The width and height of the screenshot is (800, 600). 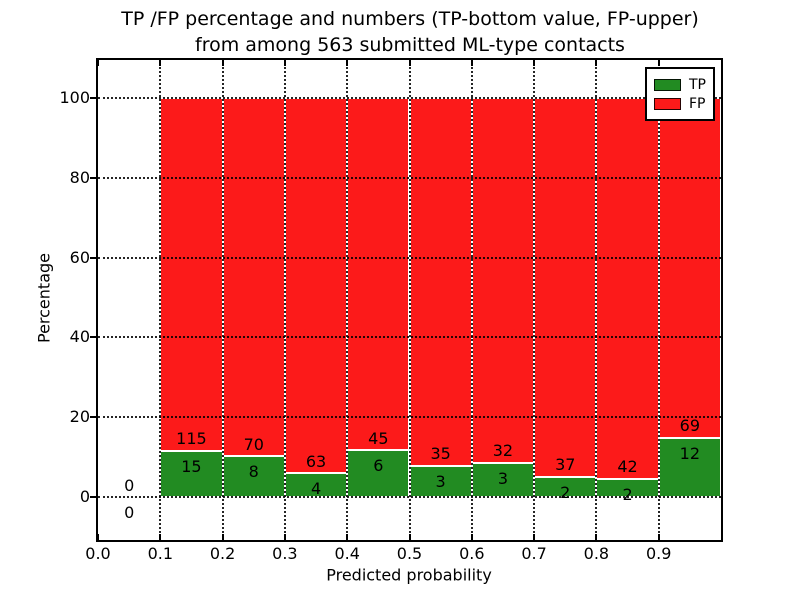 What do you see at coordinates (409, 575) in the screenshot?
I see `x-axis-label: Predicted probability` at bounding box center [409, 575].